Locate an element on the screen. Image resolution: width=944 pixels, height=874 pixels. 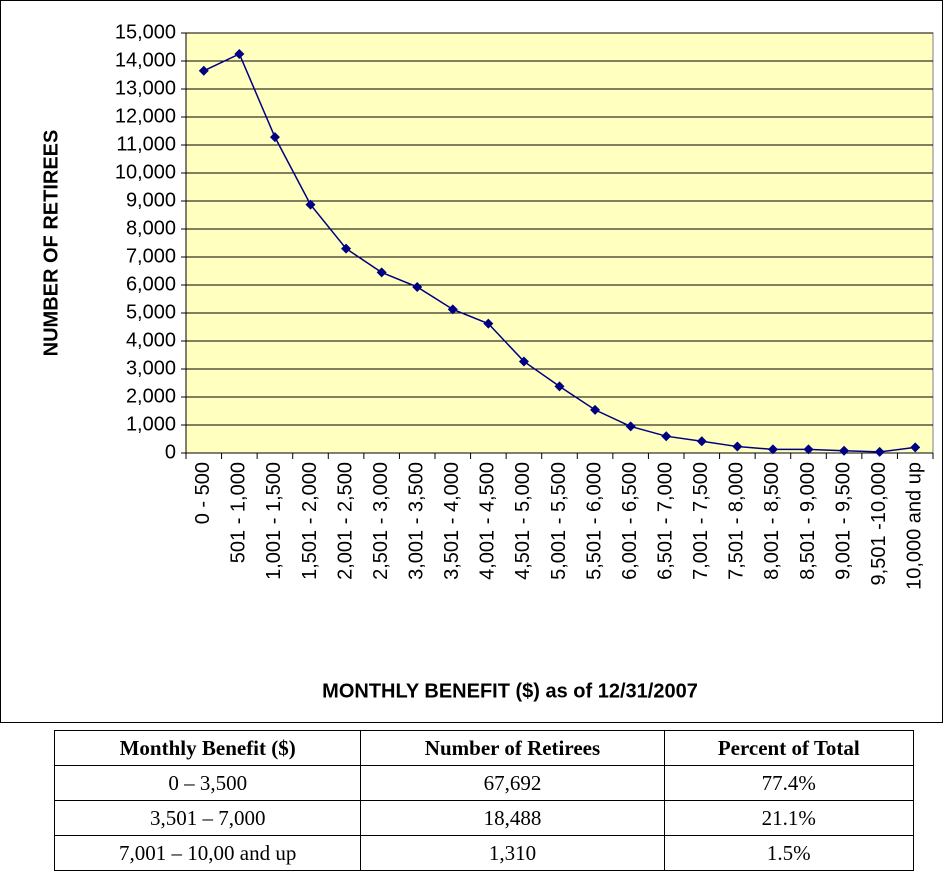
header-cell: Number of Retirees is located at coordinates (512, 748).